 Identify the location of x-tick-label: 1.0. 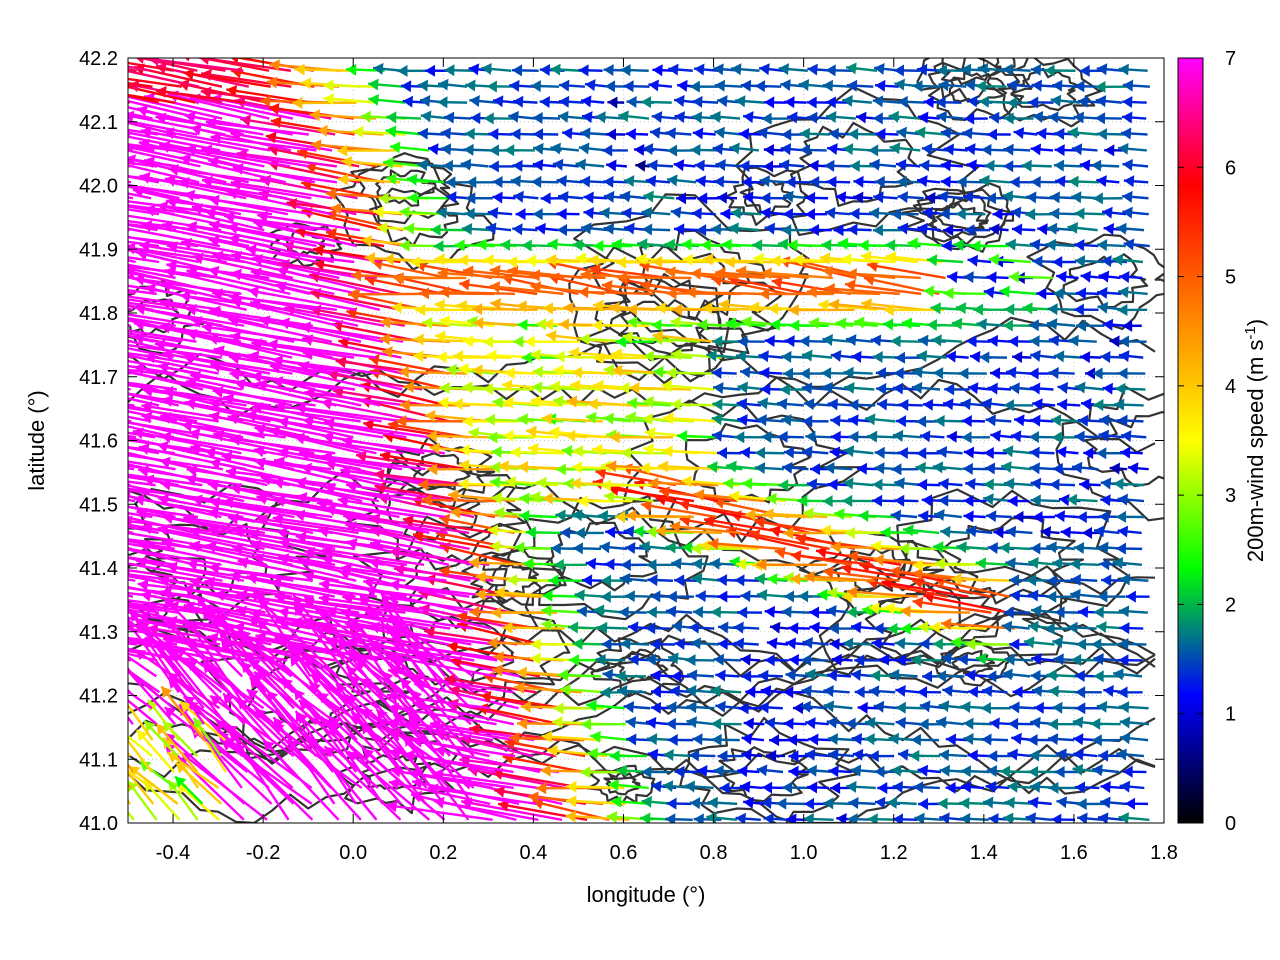
(804, 853).